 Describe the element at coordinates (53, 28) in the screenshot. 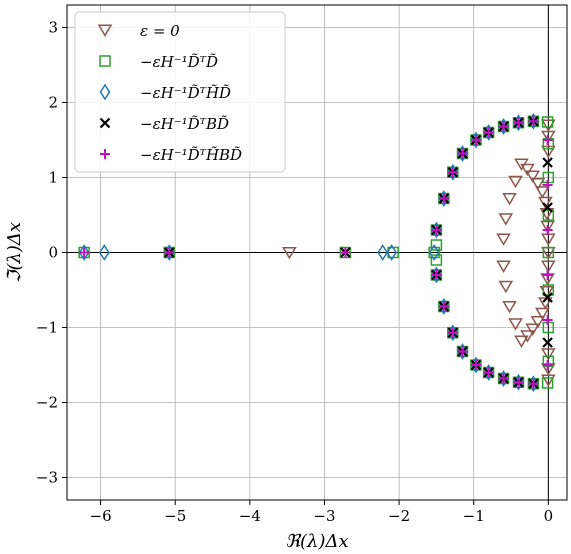

I see `y-tick-label: 3` at that location.